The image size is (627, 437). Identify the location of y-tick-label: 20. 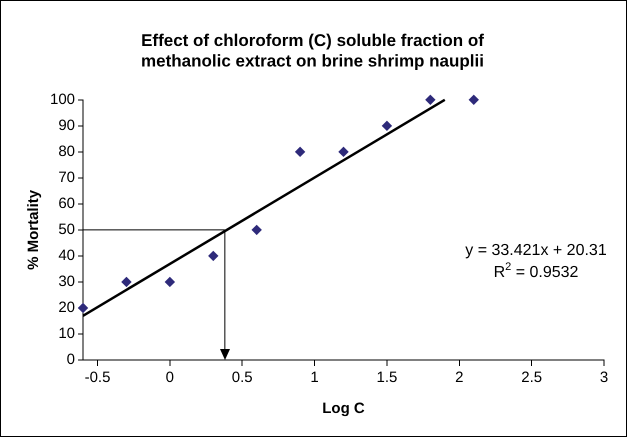
(67, 307).